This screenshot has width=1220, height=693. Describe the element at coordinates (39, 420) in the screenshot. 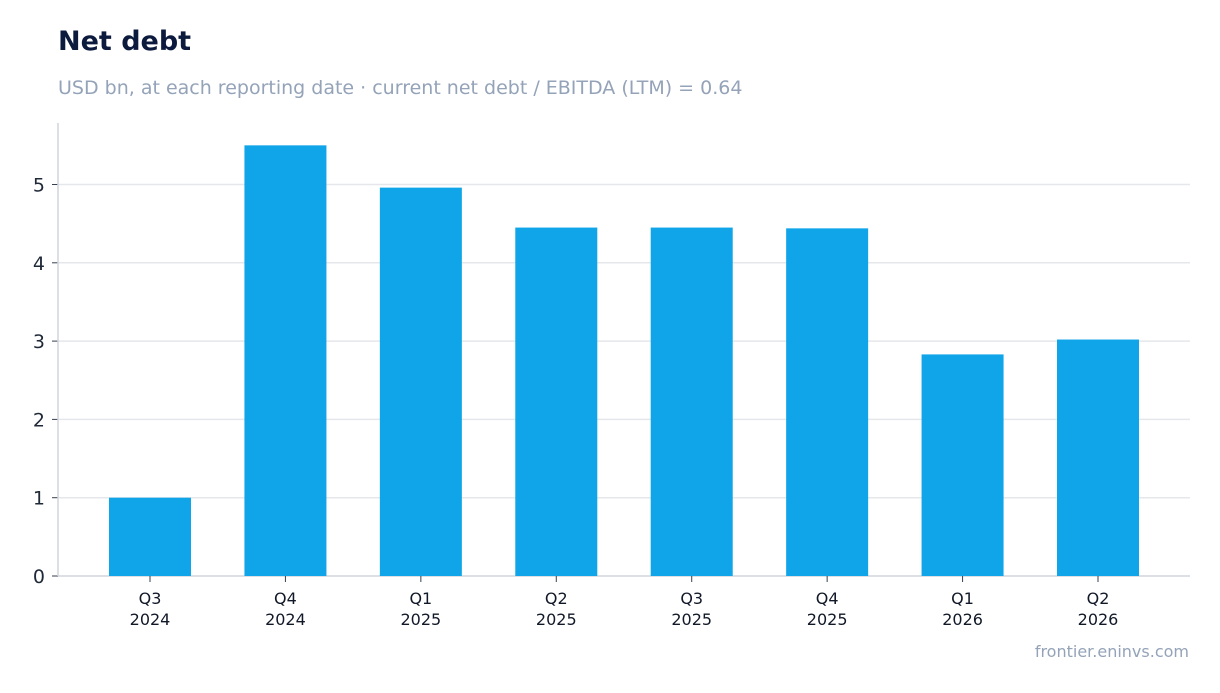

I see `y-tick-label: 2` at that location.